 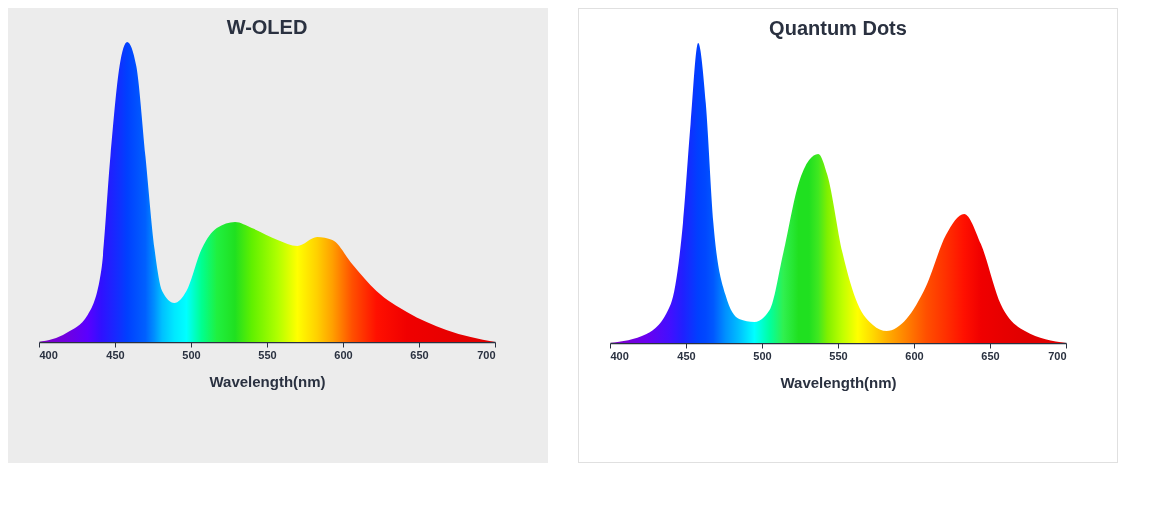 What do you see at coordinates (838, 28) in the screenshot?
I see `chart-title: Quantum Dots` at bounding box center [838, 28].